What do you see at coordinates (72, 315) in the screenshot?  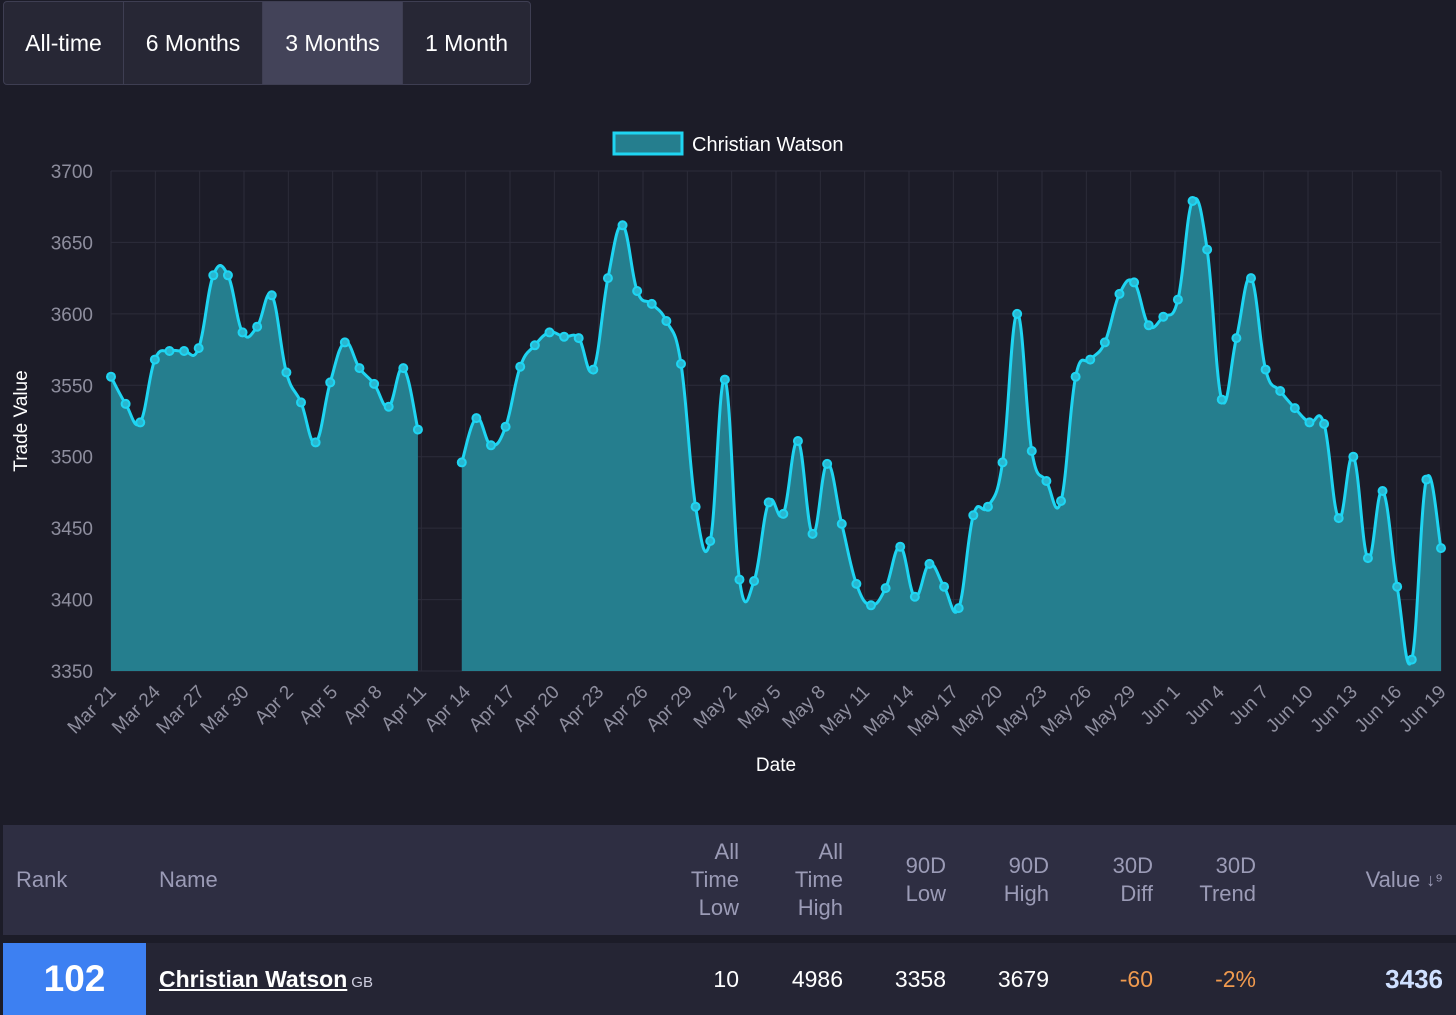 I see `y-tick-label: 3600` at bounding box center [72, 315].